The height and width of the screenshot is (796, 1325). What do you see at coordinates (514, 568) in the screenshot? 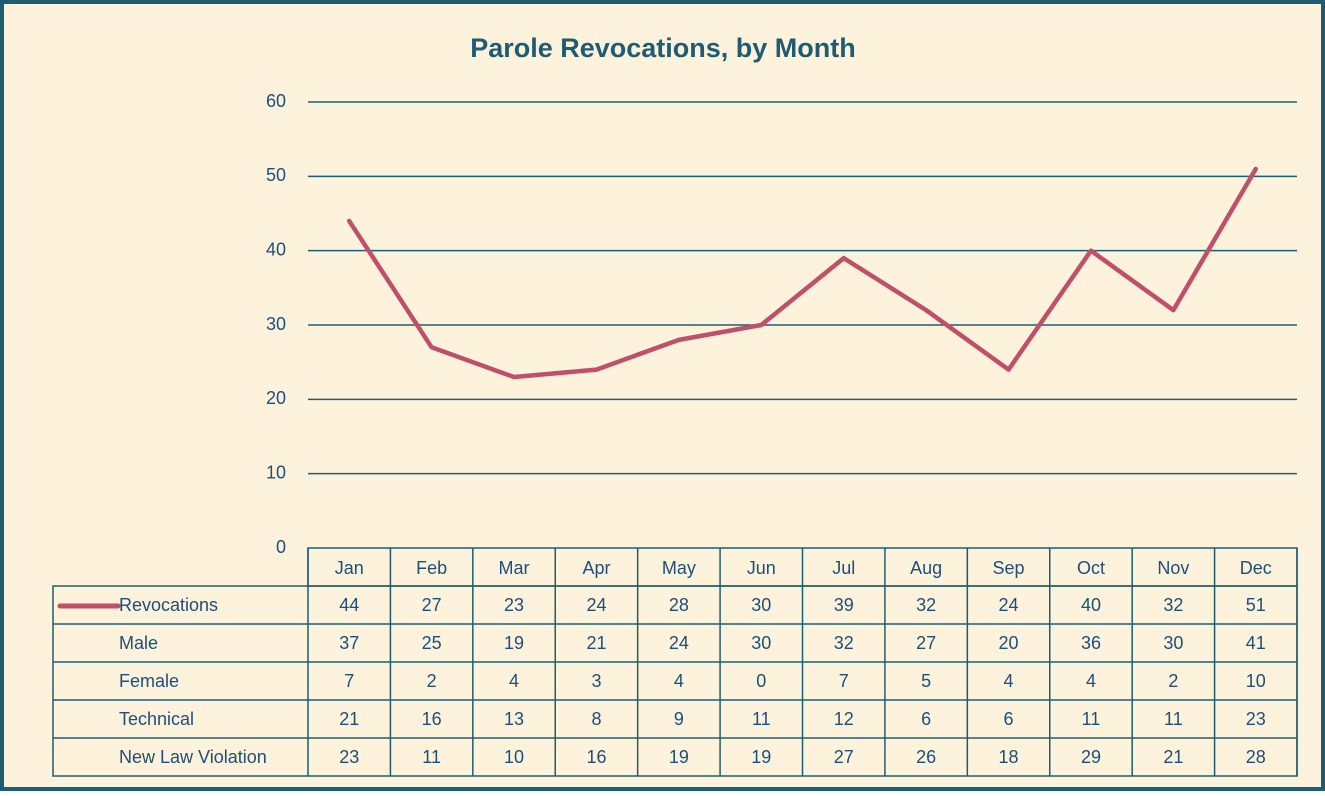
I see `x-tick-label: Mar` at bounding box center [514, 568].